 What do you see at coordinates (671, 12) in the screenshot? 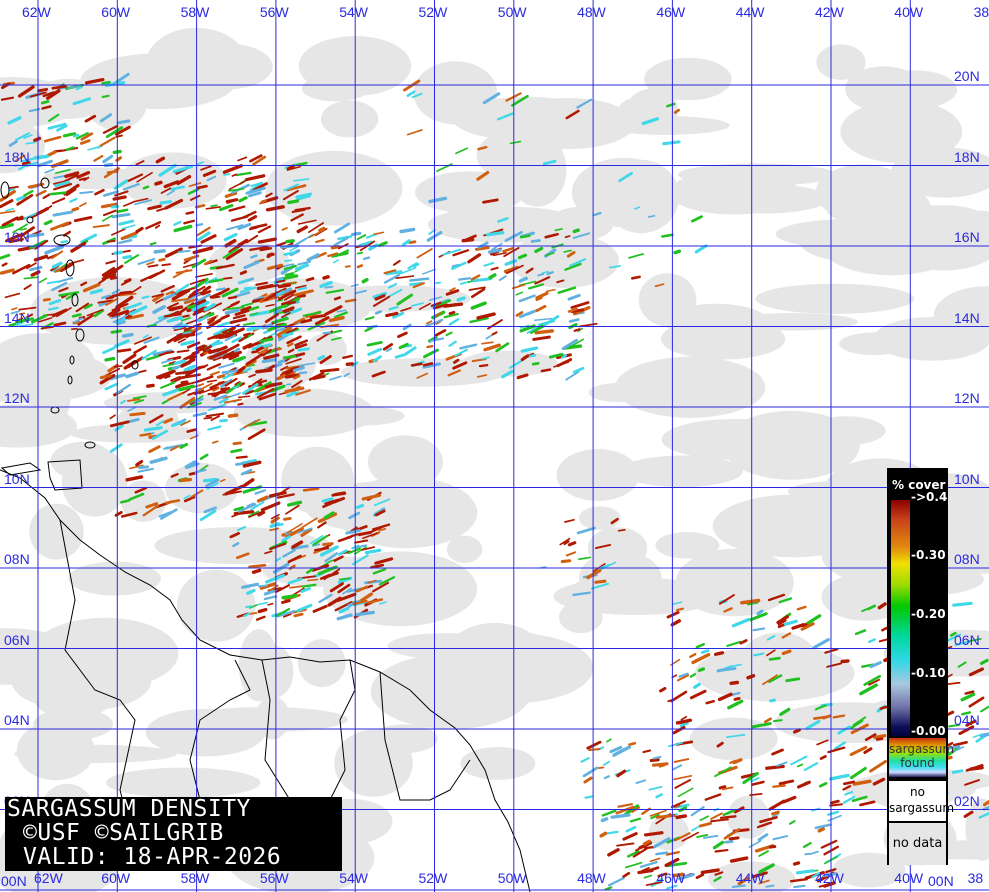
I see `coordinate-label: 46W` at bounding box center [671, 12].